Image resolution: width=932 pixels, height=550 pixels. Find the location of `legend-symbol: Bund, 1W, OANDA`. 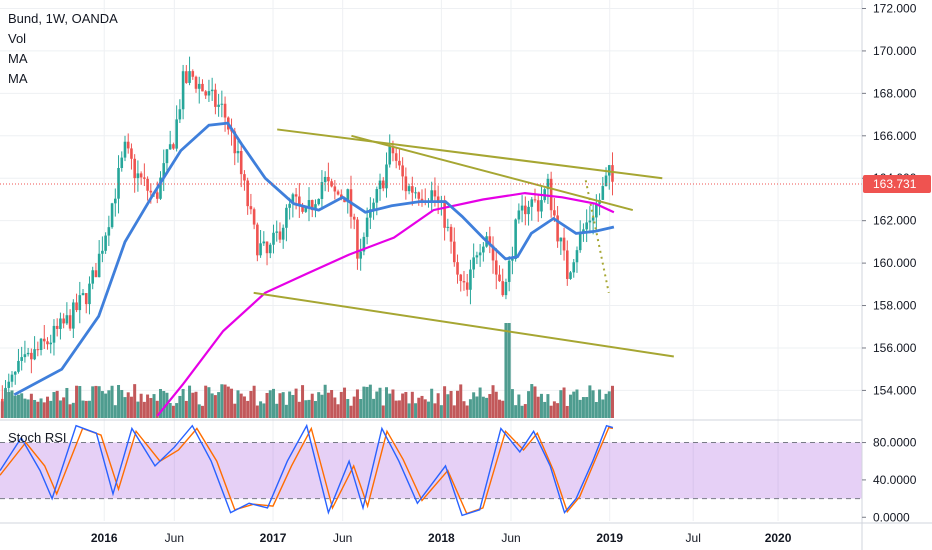

legend-symbol: Bund, 1W, OANDA is located at coordinates (63, 18).